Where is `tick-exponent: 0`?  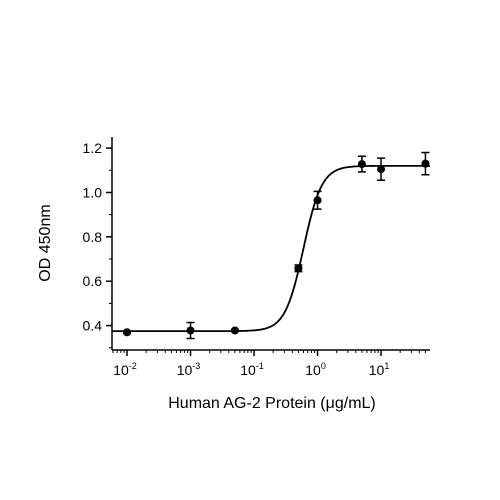
tick-exponent: 0 is located at coordinates (323, 366).